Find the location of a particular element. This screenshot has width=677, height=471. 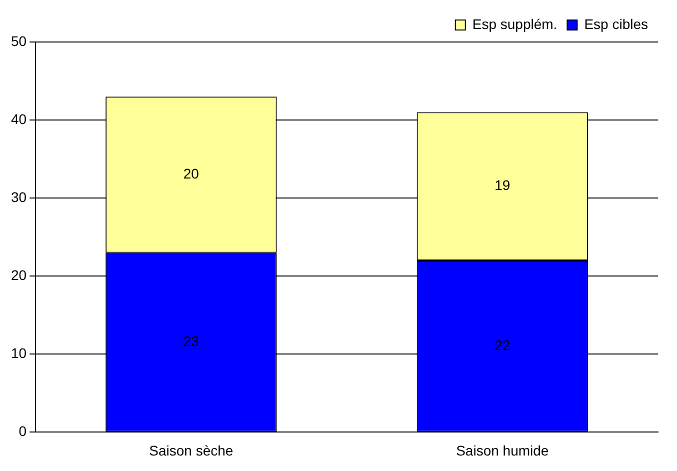

data-label: 22 is located at coordinates (502, 344).